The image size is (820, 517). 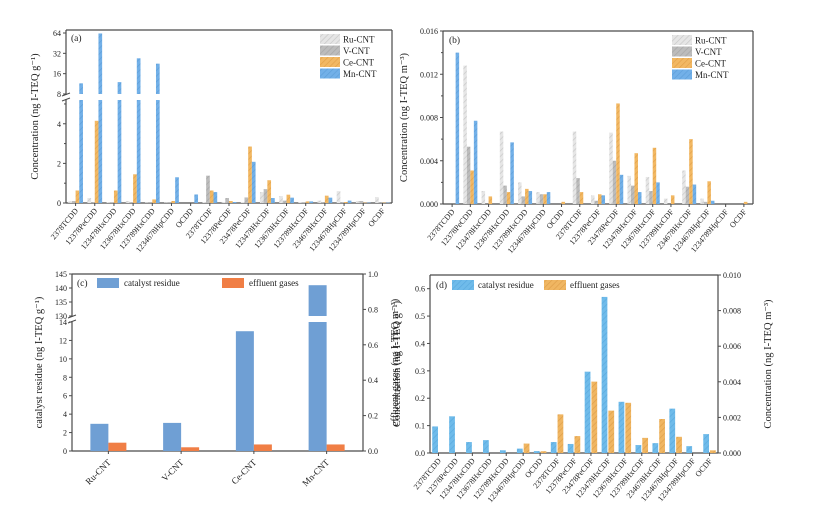 What do you see at coordinates (61, 302) in the screenshot?
I see `y-tick-label: 135` at bounding box center [61, 302].